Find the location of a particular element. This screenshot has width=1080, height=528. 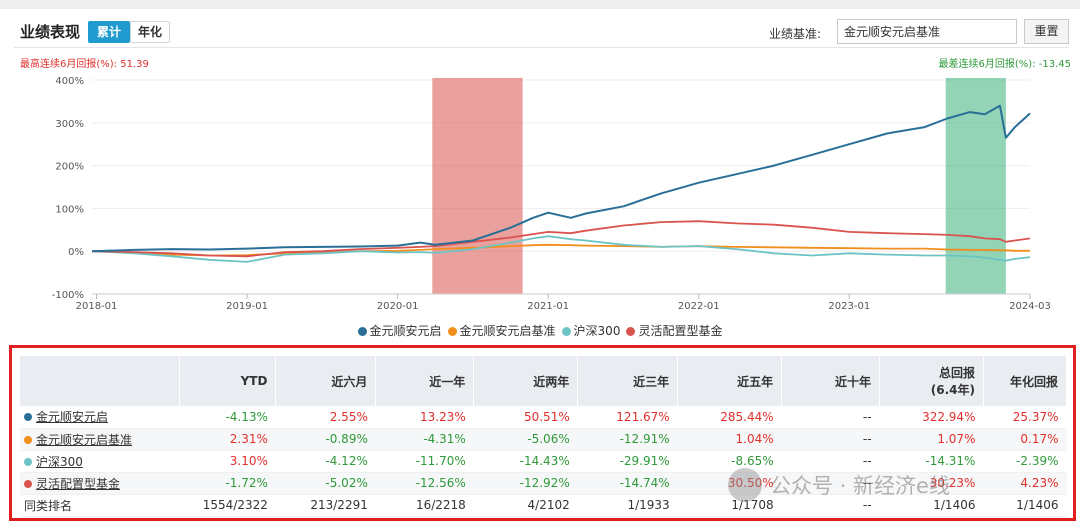

table-cell: 13.23% is located at coordinates (424, 417).